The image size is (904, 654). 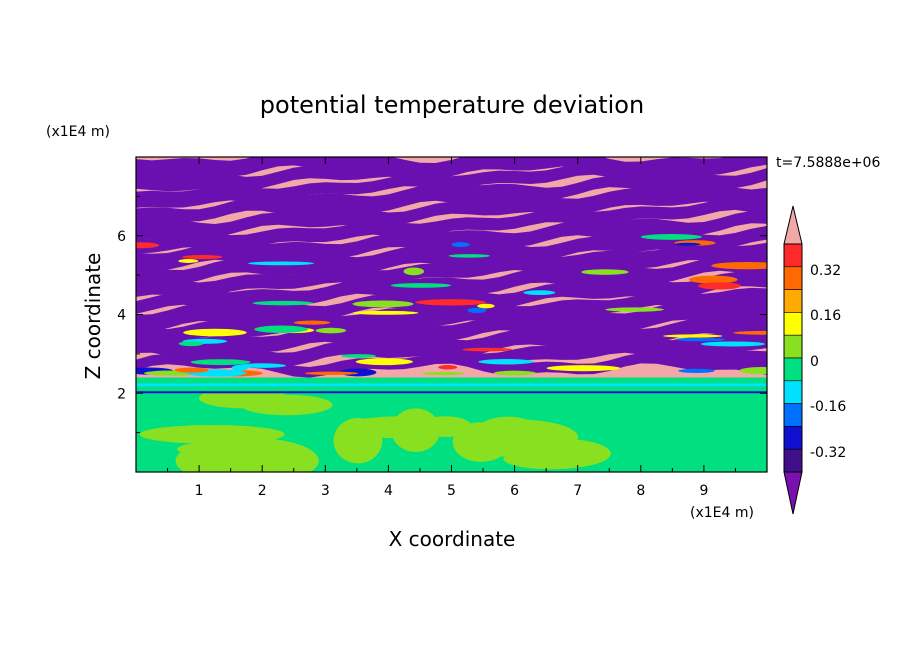 What do you see at coordinates (78, 132) in the screenshot?
I see `y-unit-label: (x1E4 m)` at bounding box center [78, 132].